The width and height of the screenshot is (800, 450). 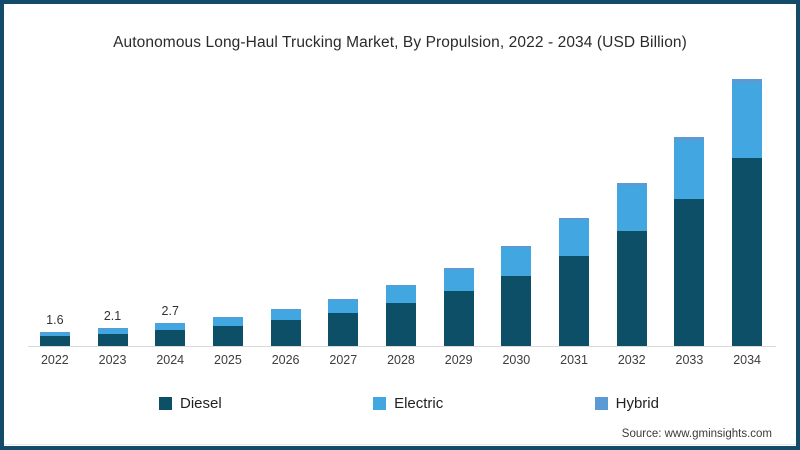 I want to click on legend-item-electric: Electric, so click(x=408, y=403).